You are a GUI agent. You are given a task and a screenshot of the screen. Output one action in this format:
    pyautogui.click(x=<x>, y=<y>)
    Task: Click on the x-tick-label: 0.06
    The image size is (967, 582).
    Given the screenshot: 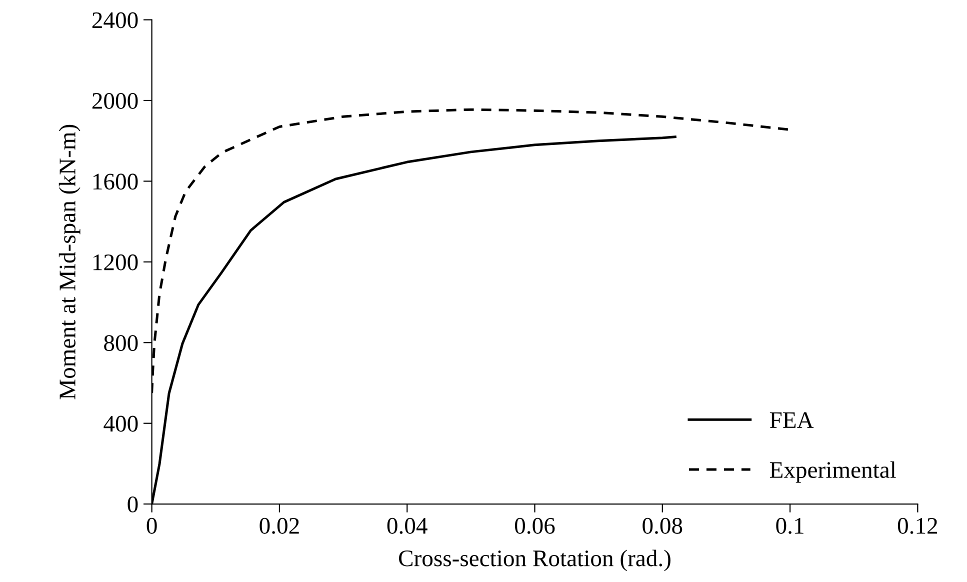 What is the action you would take?
    pyautogui.click(x=534, y=526)
    